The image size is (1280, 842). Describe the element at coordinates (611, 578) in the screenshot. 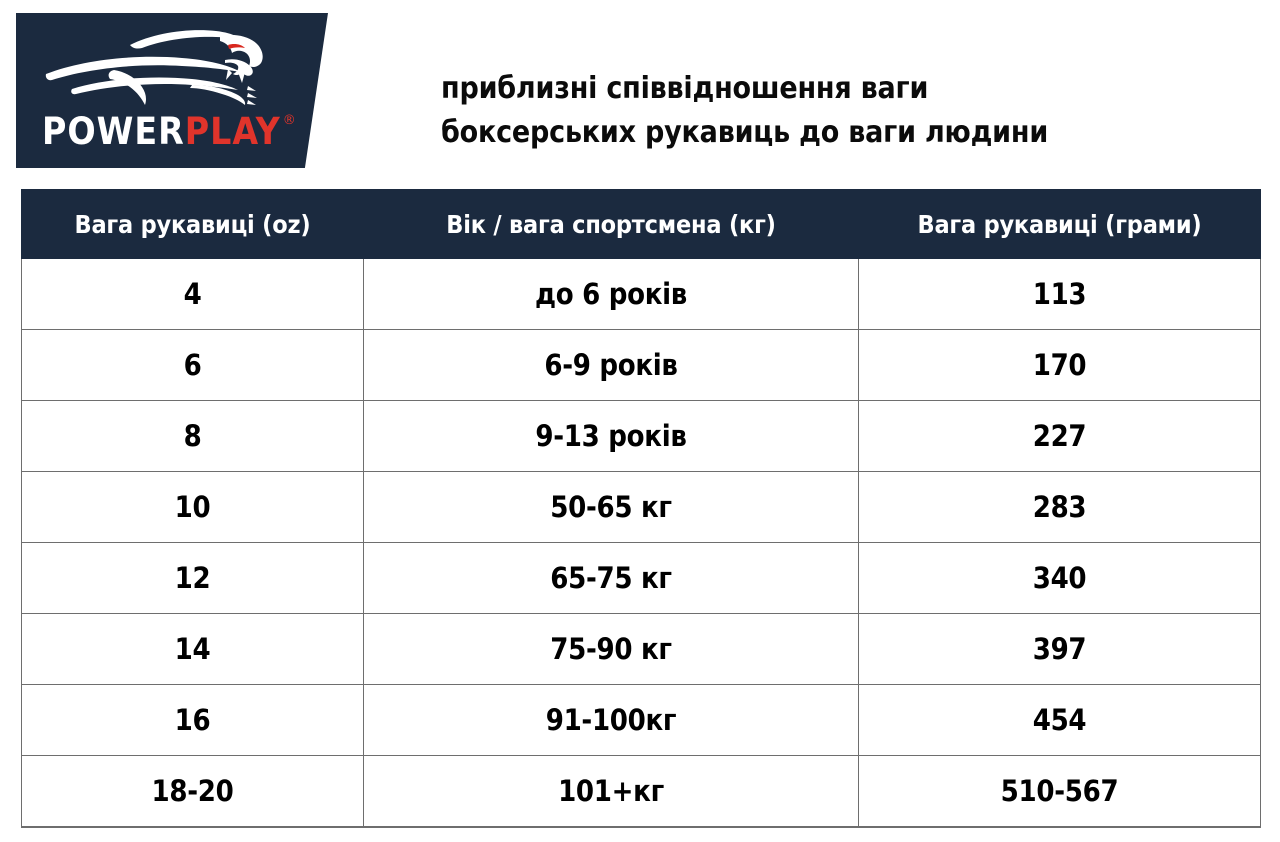

I see `cell-athlete: 65-75 кг` at that location.